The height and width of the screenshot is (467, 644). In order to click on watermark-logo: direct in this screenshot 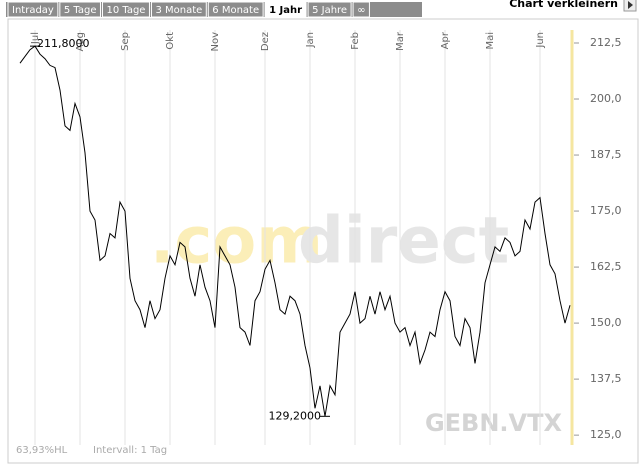, I will do `click(403, 242)`.